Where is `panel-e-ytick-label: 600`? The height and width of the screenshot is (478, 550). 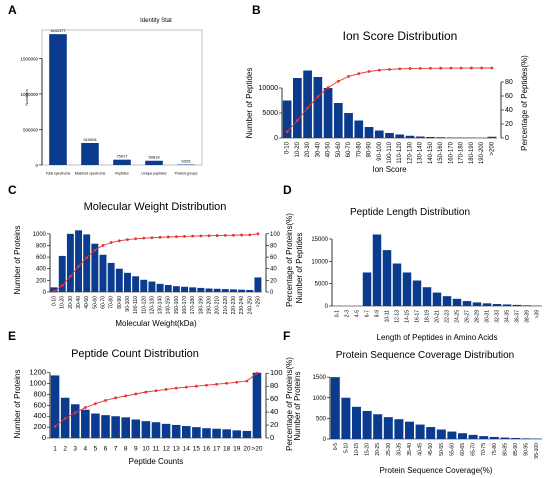
panel-e-ytick-label: 600 is located at coordinates (39, 404).